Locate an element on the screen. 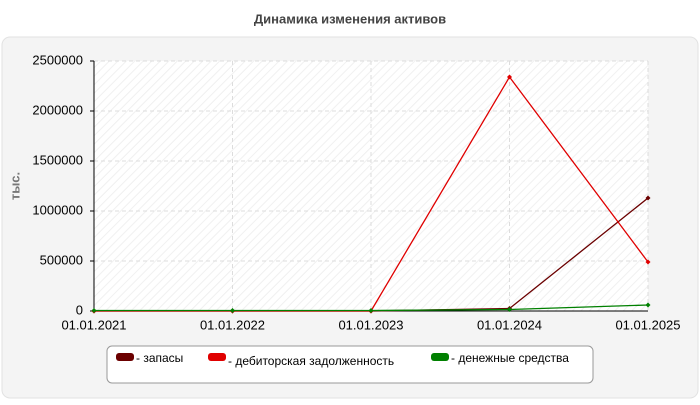 The width and height of the screenshot is (700, 405). y-tick-label: 500000 is located at coordinates (61, 259).